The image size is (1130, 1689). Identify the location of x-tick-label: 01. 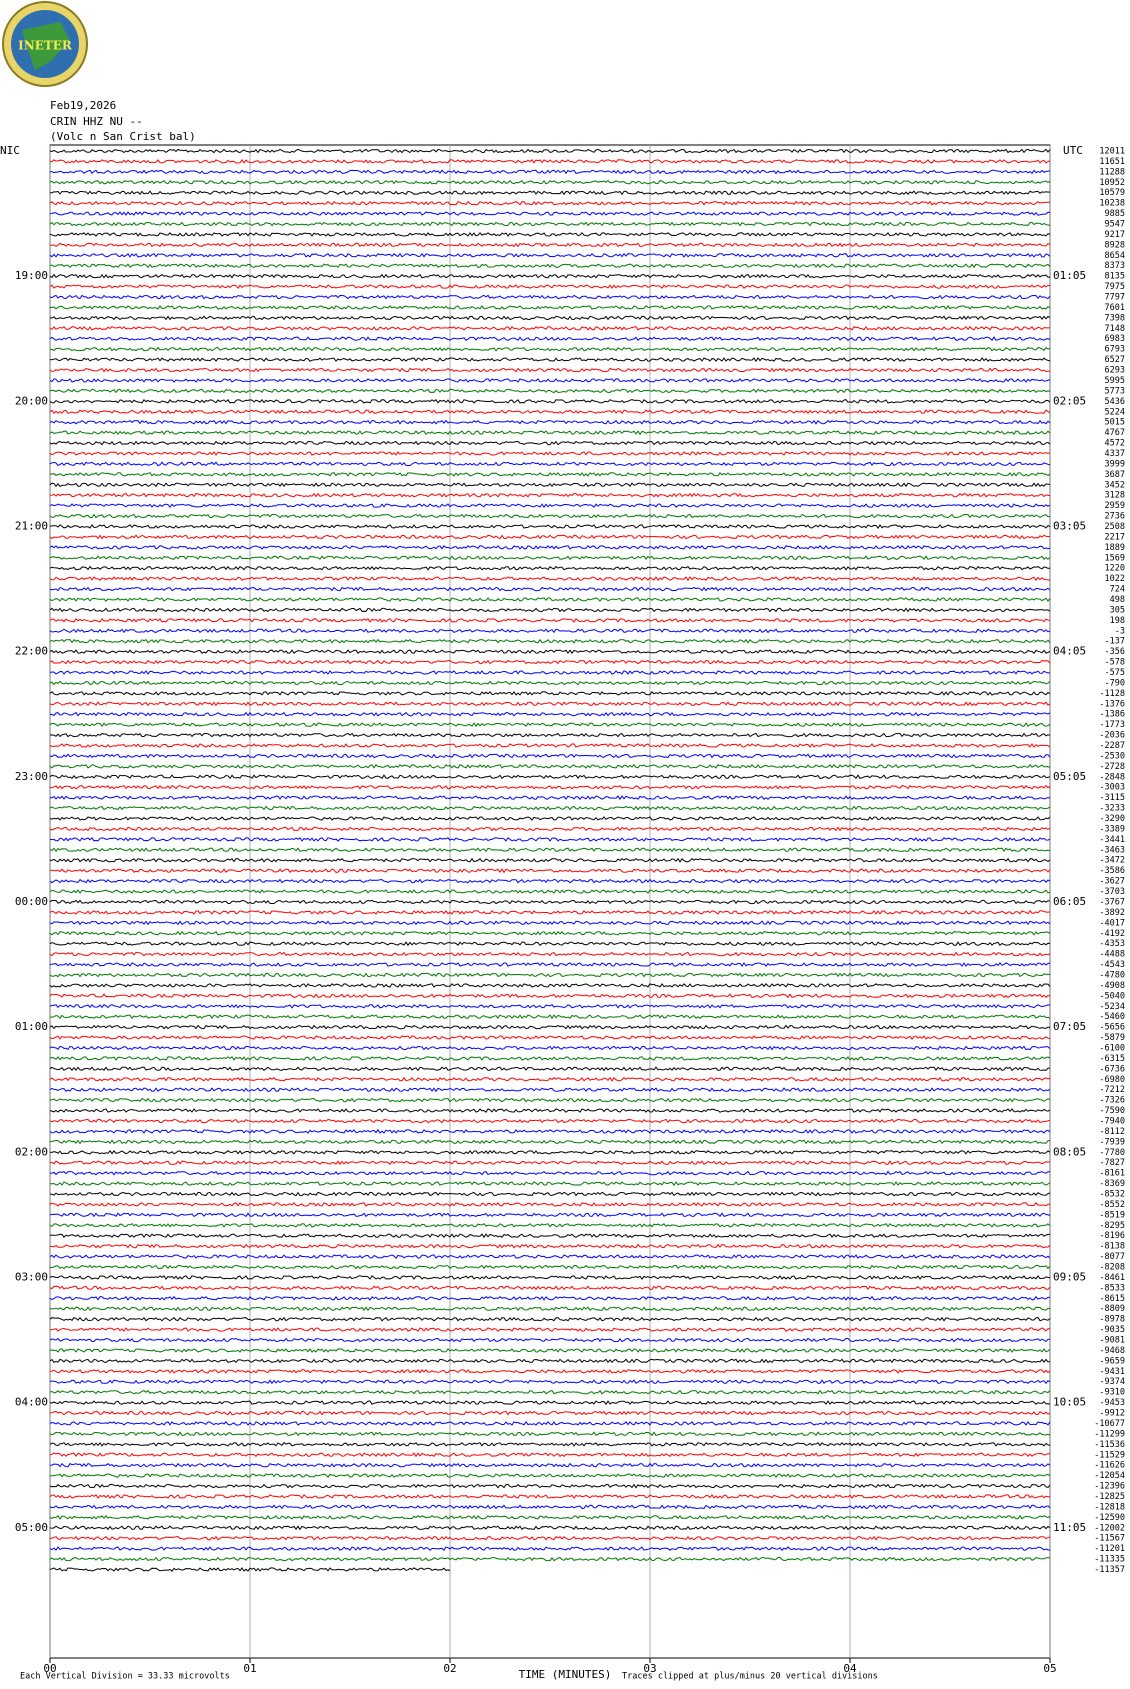
(249, 1668).